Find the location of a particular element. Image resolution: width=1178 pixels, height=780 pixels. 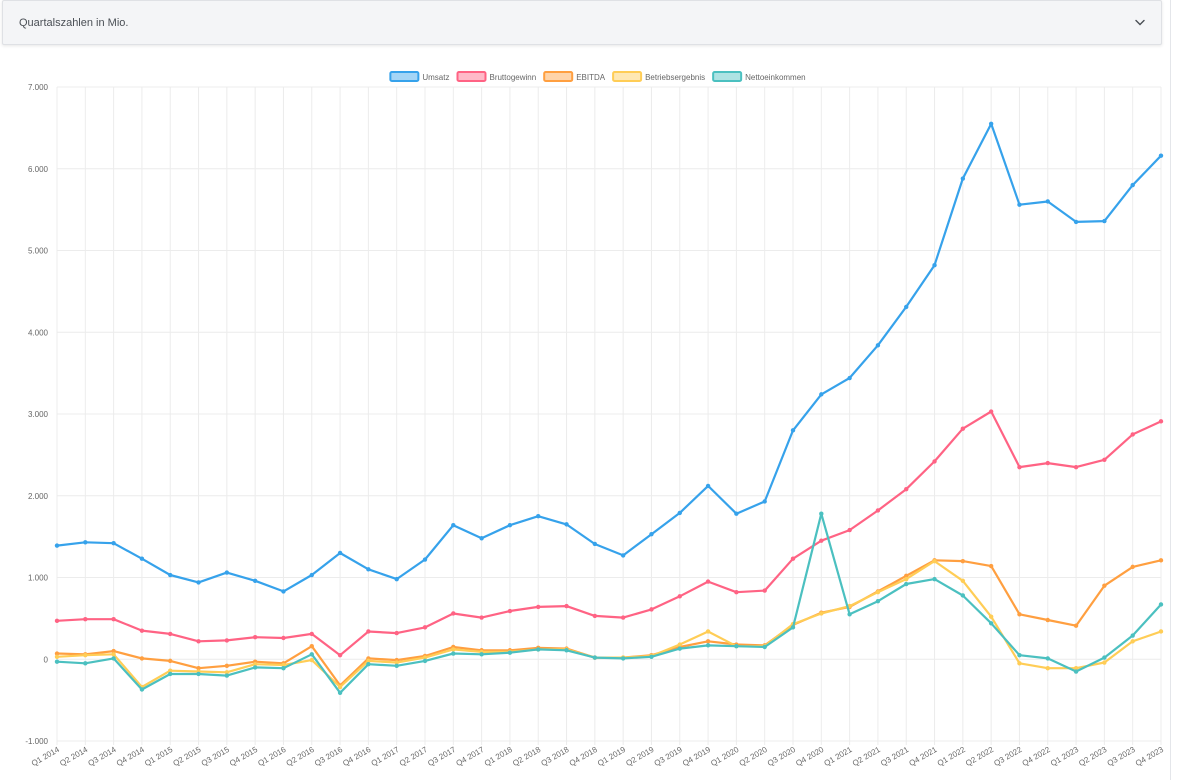

scrollbar-track is located at coordinates (1170, 390).